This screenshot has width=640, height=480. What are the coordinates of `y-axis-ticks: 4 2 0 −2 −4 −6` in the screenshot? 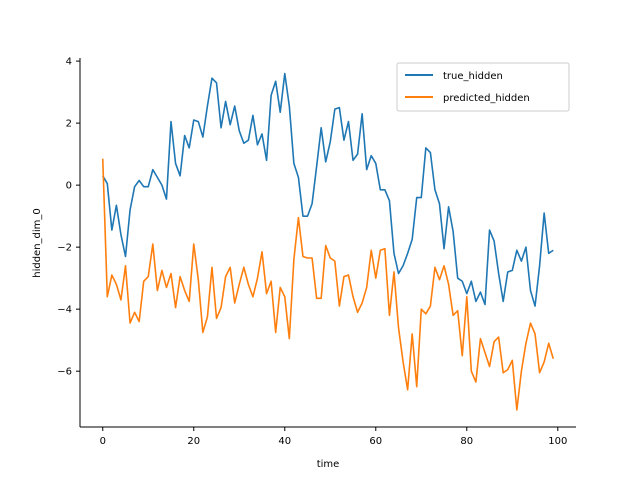 It's located at (68, 217).